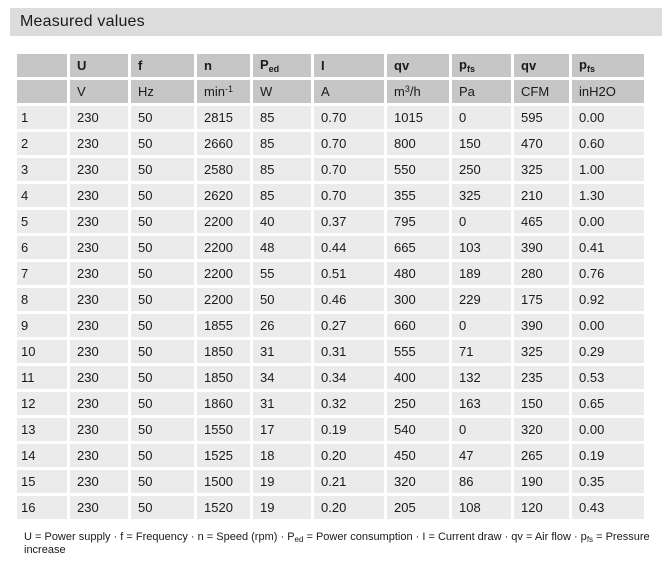  What do you see at coordinates (223, 351) in the screenshot?
I see `table-cell: 1850` at bounding box center [223, 351].